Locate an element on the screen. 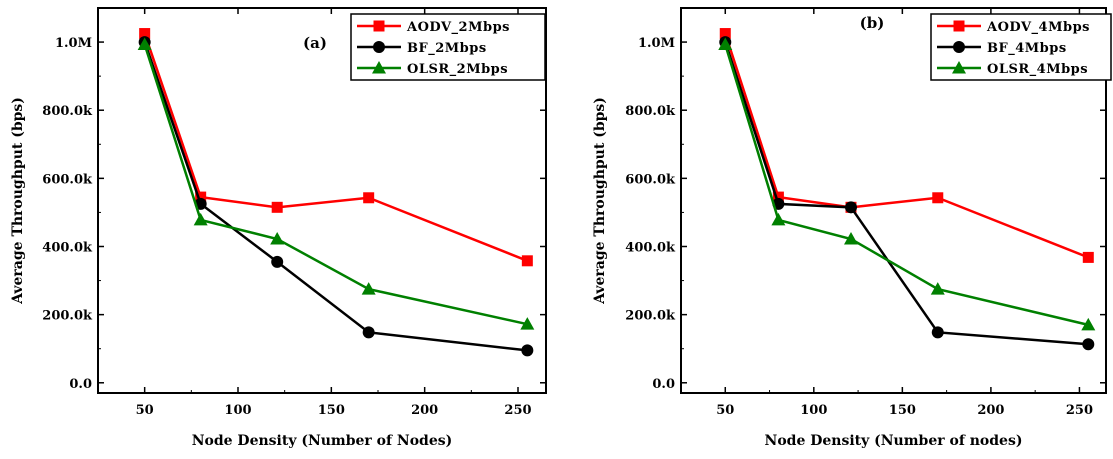 Image resolution: width=1113 pixels, height=459 pixels. legend-label: BF_2Mbps is located at coordinates (447, 48).